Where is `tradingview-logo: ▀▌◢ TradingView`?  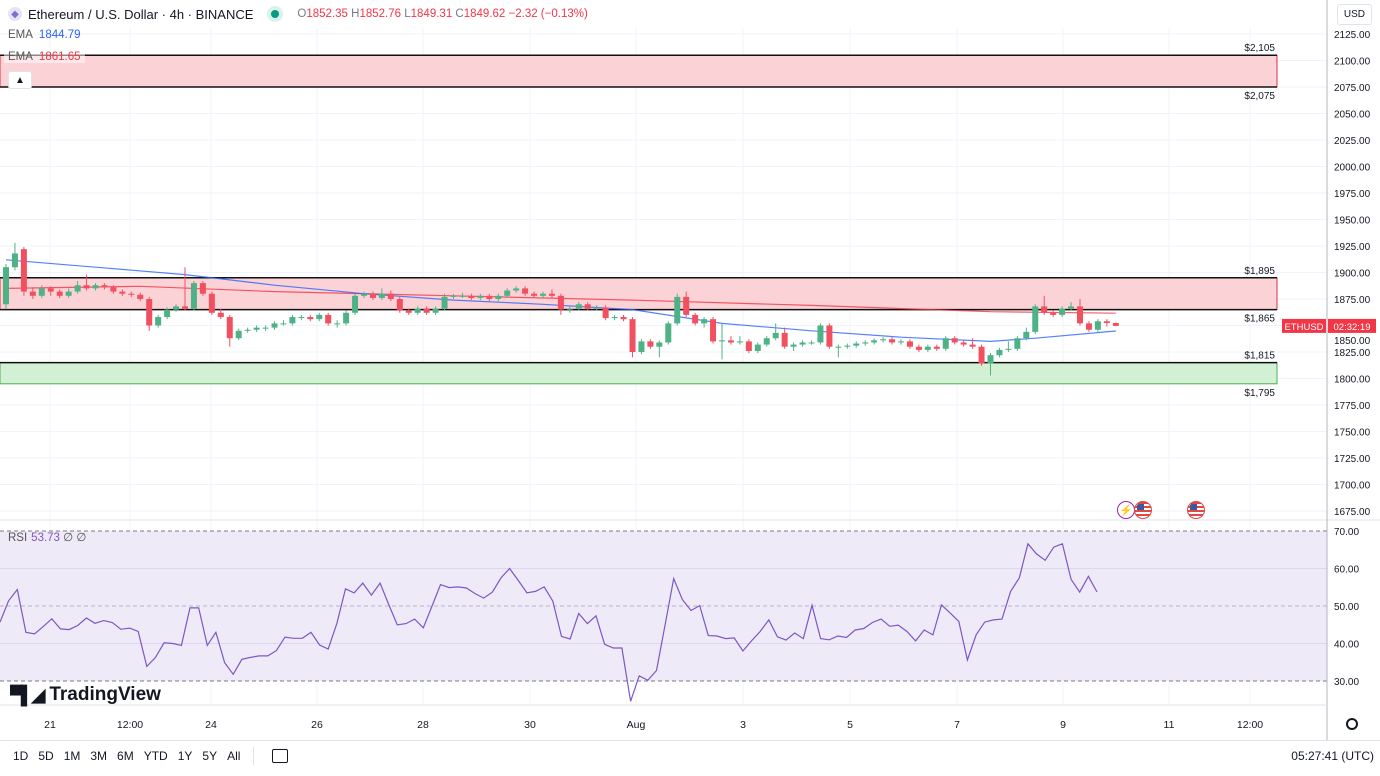
tradingview-logo: ▀▌◢ TradingView is located at coordinates (85, 694).